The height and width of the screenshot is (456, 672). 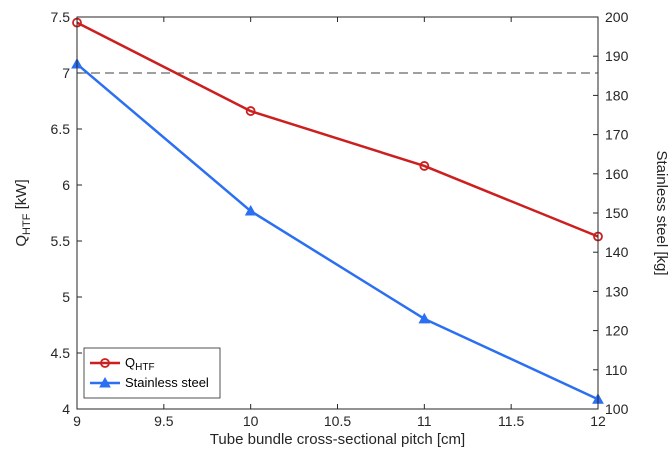 I want to click on x-tick-label: 11, so click(x=424, y=421).